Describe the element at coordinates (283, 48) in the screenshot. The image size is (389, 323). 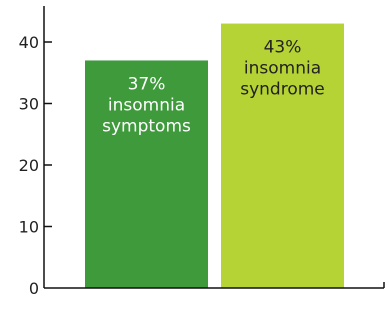
I see `bar-label-syndrome-line-1: 43%` at that location.